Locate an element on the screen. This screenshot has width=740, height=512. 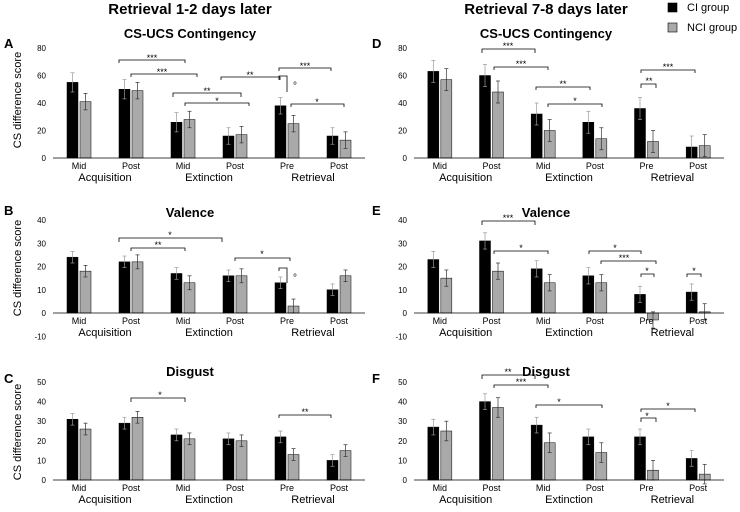
panel-f-groups: Acquisition Extinction Retrieval is located at coordinates (566, 500).